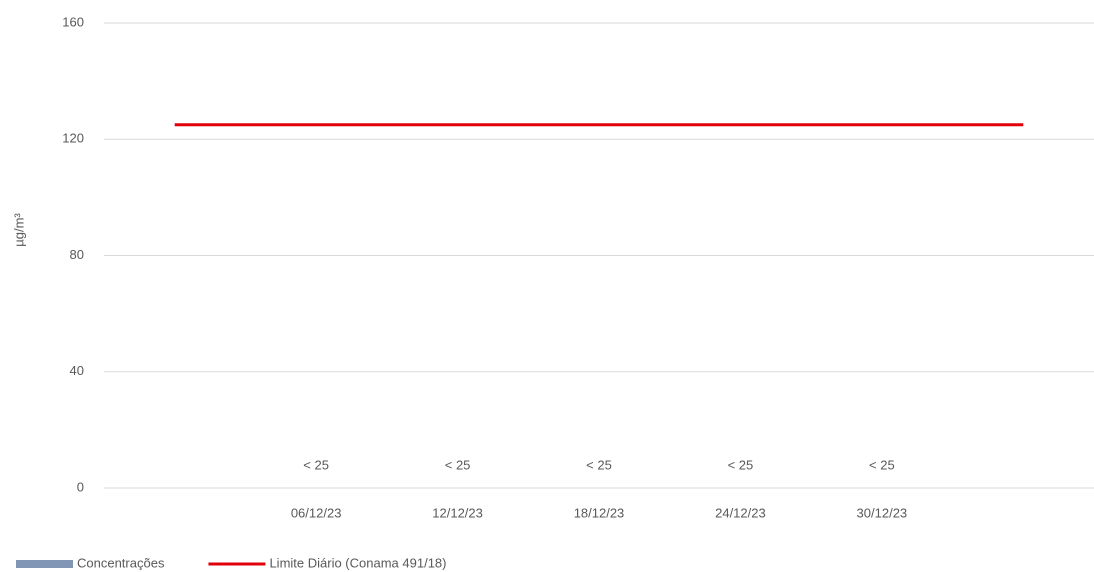 The height and width of the screenshot is (572, 1094). I want to click on y-tick-label: 0, so click(80, 486).